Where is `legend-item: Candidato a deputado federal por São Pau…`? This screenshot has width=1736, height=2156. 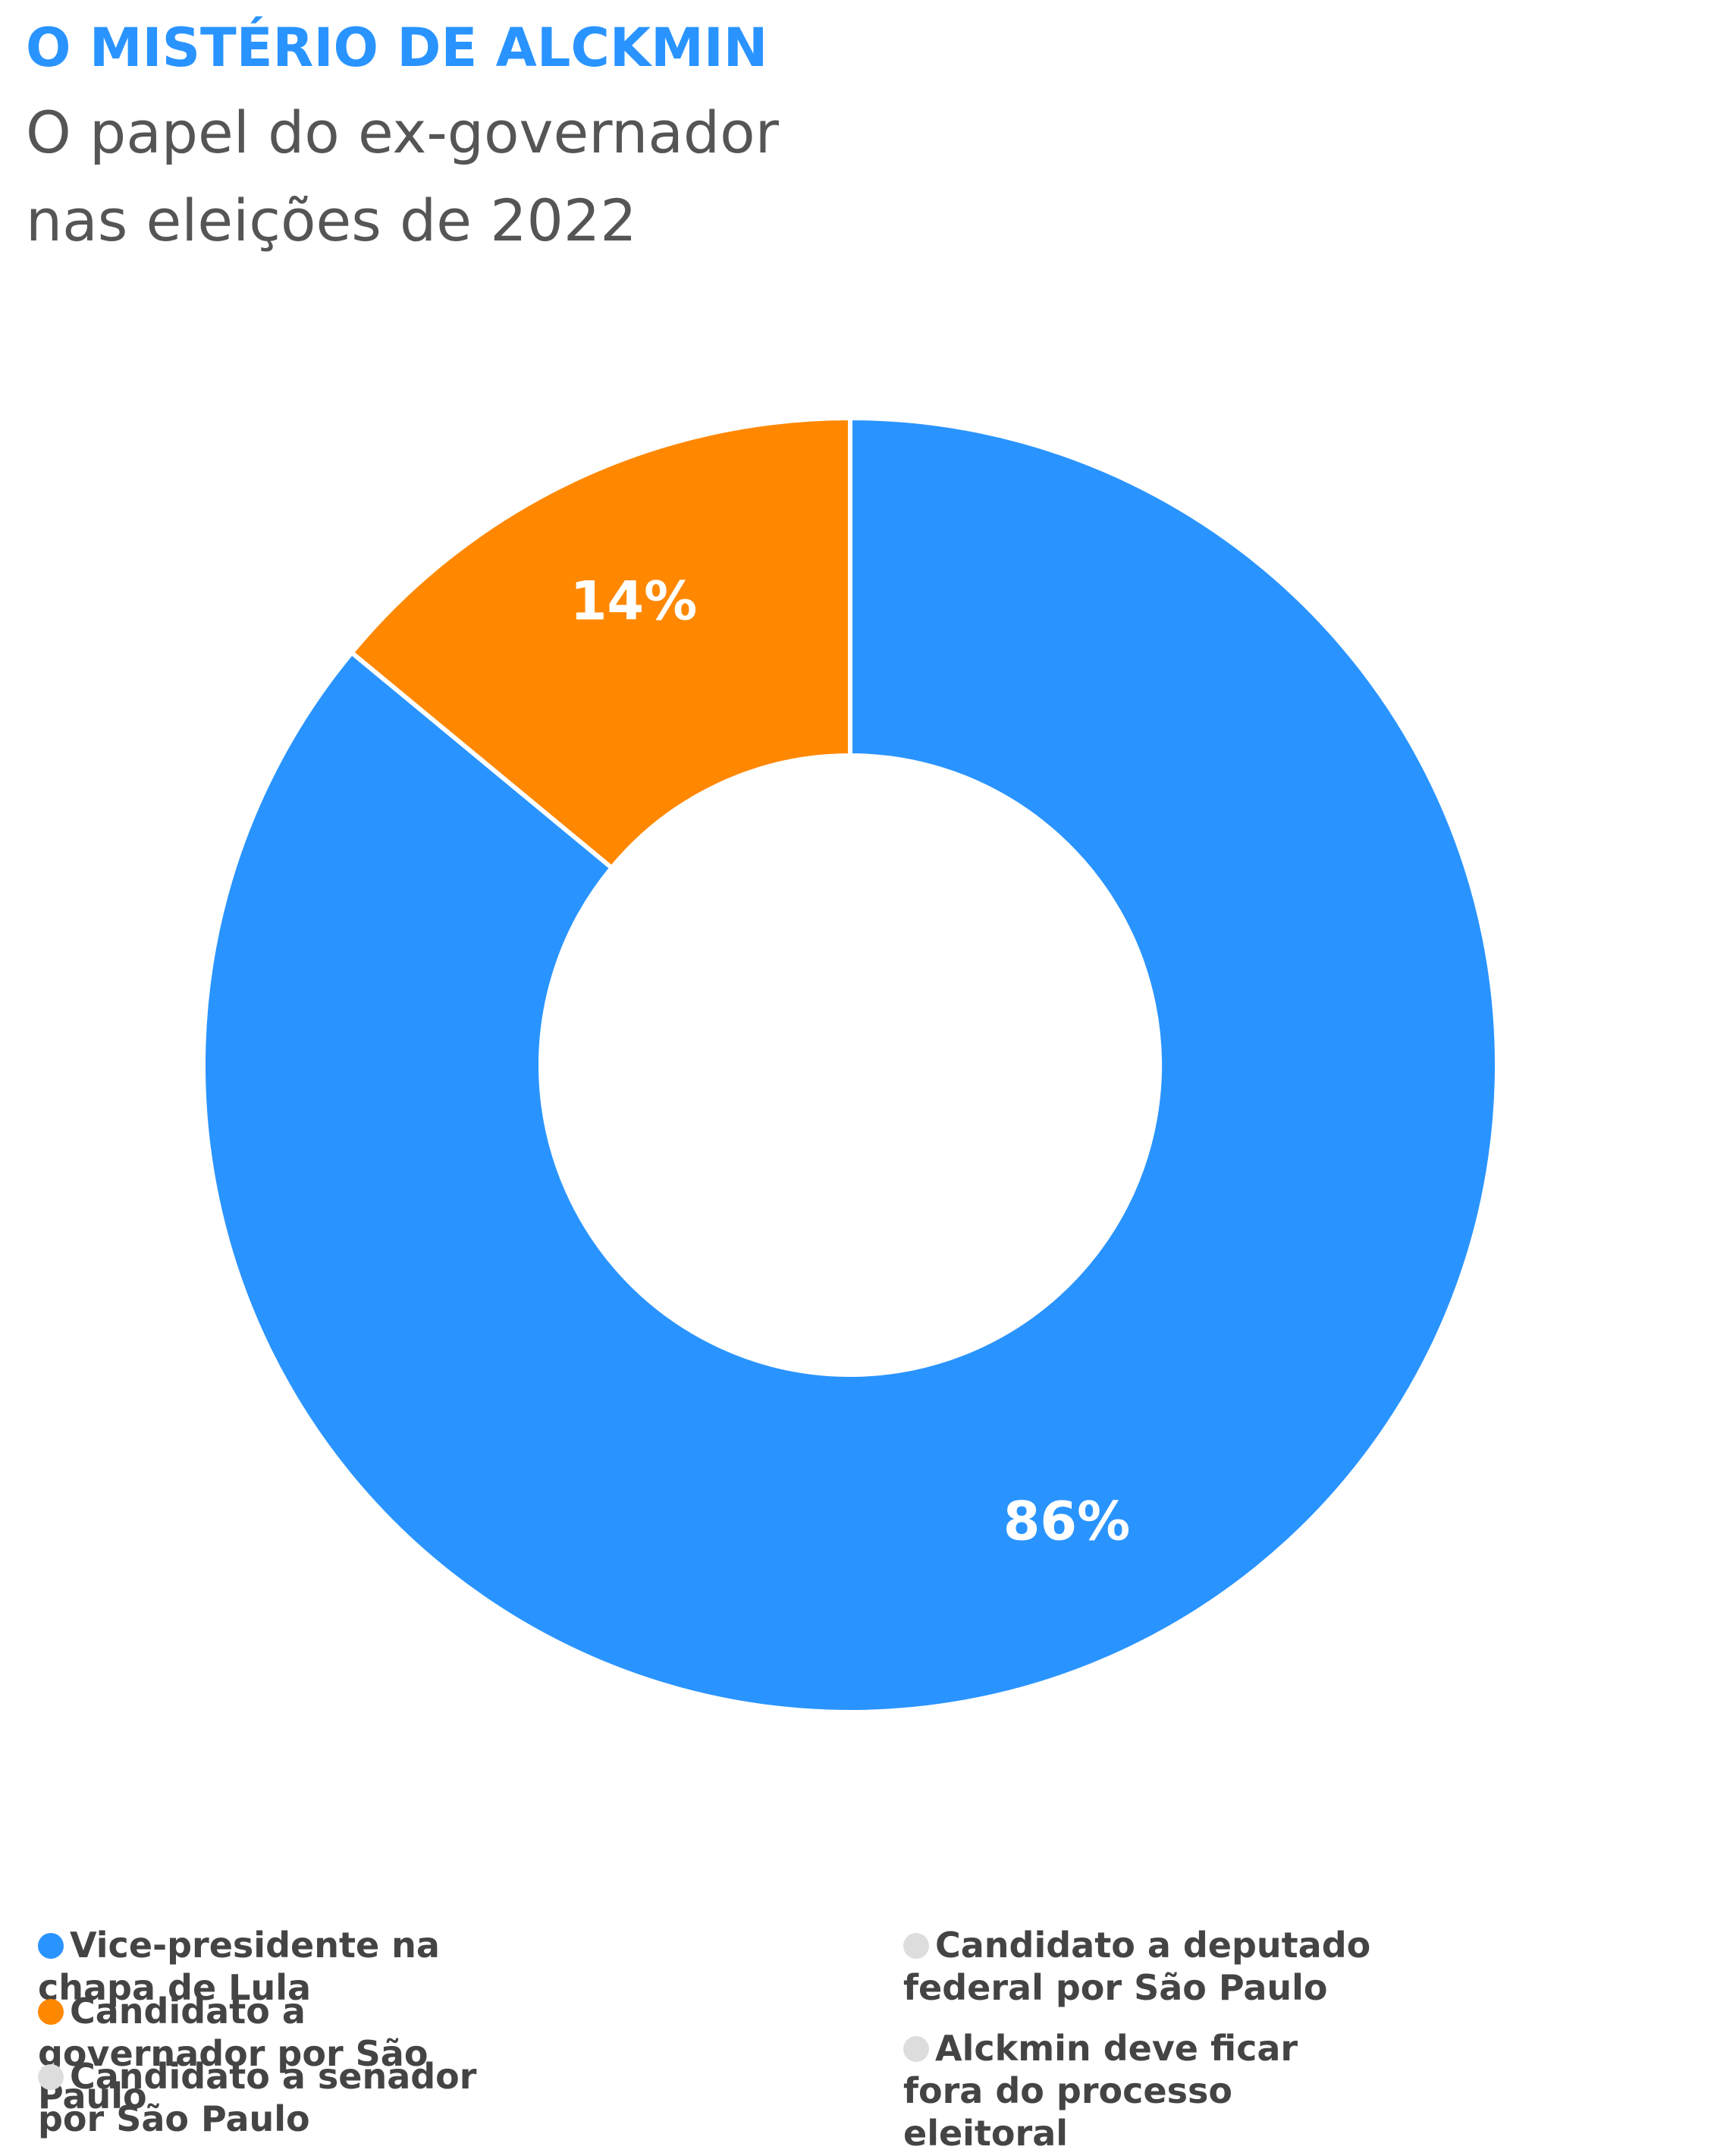 legend-item: Candidato a deputado federal por São Pau… is located at coordinates (1146, 1966).